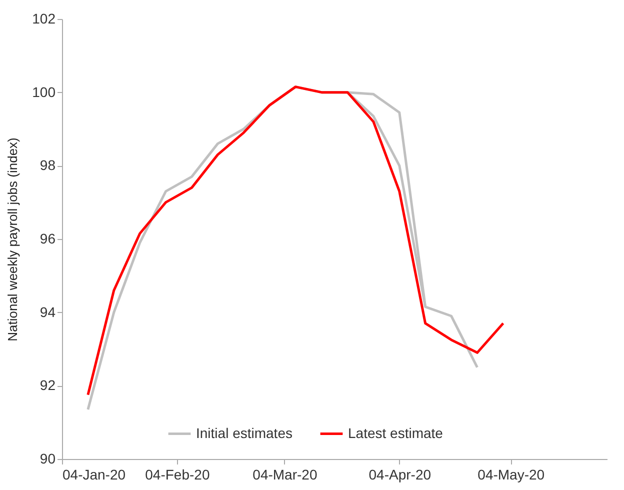 The width and height of the screenshot is (624, 490). What do you see at coordinates (396, 432) in the screenshot?
I see `legend-label: Latest estimate` at bounding box center [396, 432].